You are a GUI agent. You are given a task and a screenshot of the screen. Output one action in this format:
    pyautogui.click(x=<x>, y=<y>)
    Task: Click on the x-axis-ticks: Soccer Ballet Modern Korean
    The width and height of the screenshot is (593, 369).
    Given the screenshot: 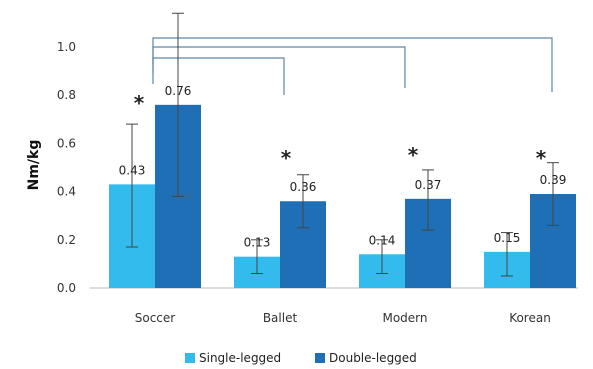 What is the action you would take?
    pyautogui.click(x=343, y=318)
    